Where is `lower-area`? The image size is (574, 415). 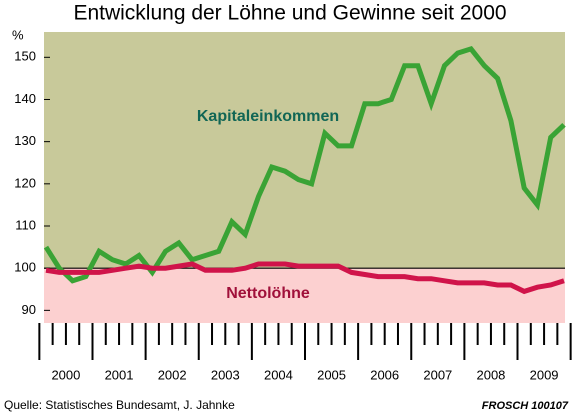
lower-area is located at coordinates (304, 295).